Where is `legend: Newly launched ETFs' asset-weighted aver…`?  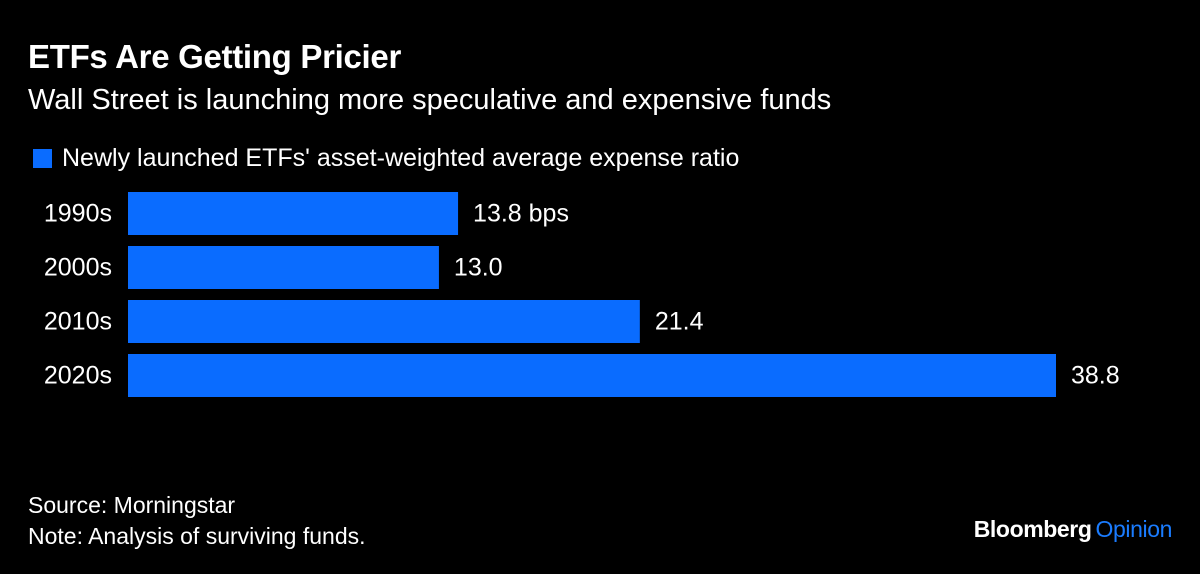
legend: Newly launched ETFs' asset-weighted aver… is located at coordinates (386, 158).